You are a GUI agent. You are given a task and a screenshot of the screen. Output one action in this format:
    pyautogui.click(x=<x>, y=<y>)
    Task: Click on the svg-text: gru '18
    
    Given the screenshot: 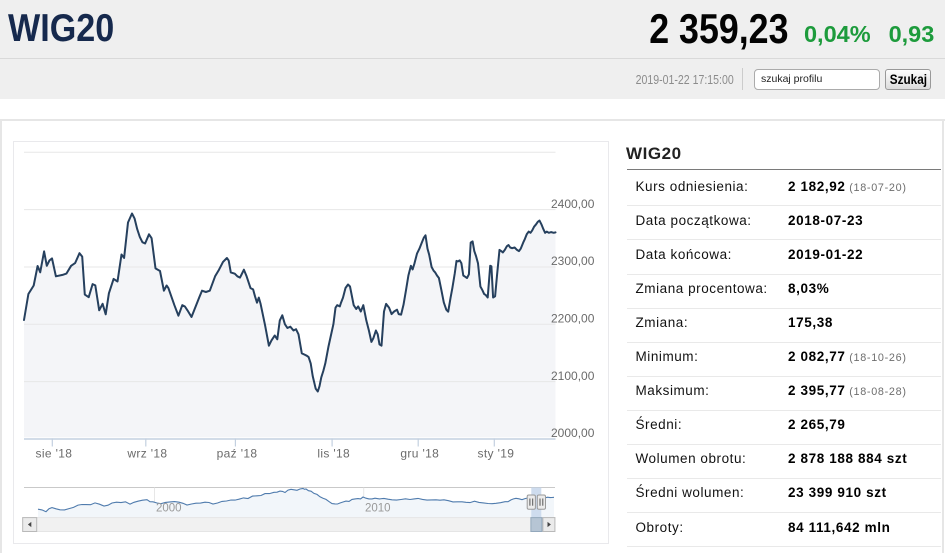 What is the action you would take?
    pyautogui.click(x=419, y=453)
    